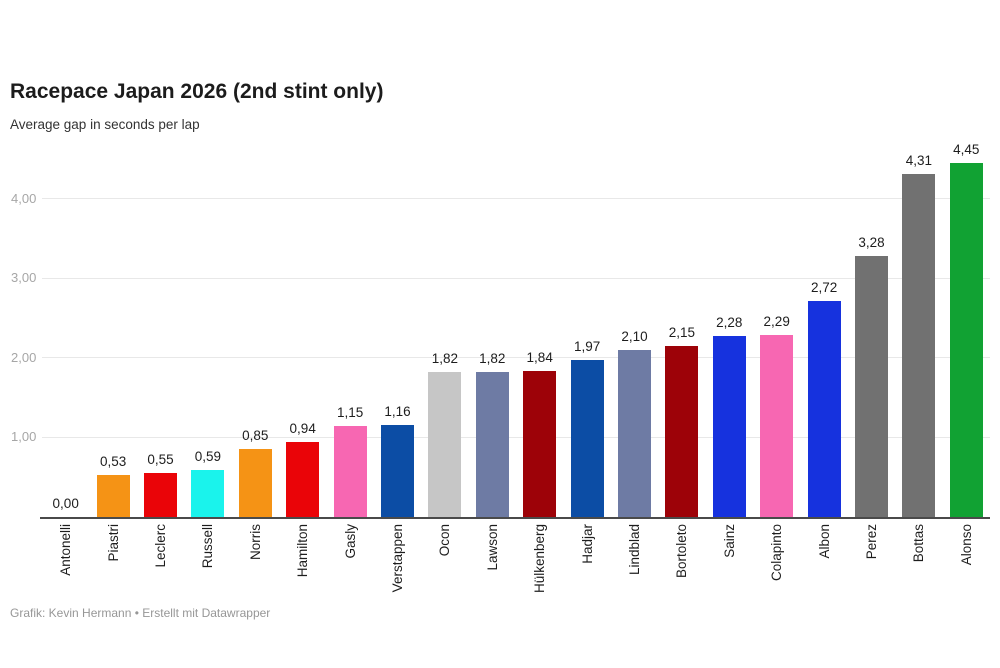  What do you see at coordinates (492, 444) in the screenshot?
I see `bar-lawson` at bounding box center [492, 444].